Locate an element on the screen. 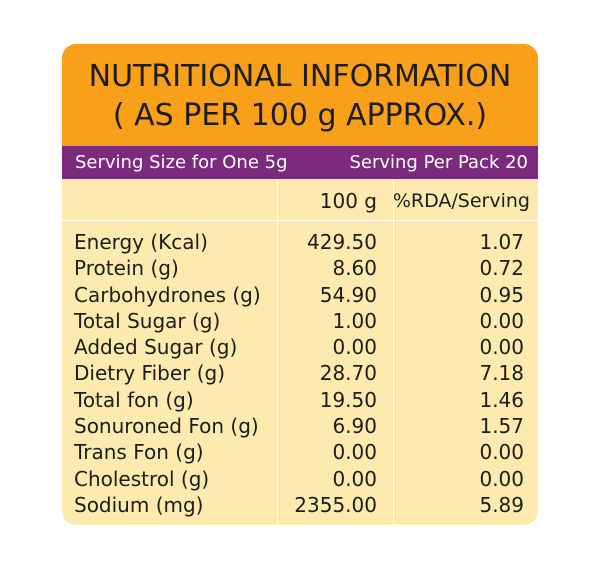 The height and width of the screenshot is (570, 600). nutrient-name: Total fon (g) is located at coordinates (134, 399).